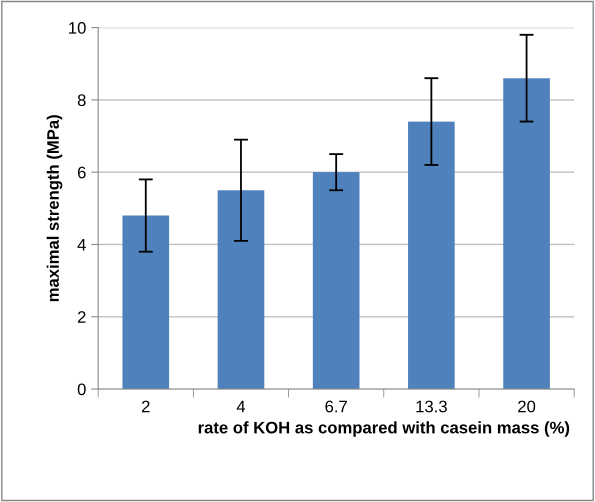 The image size is (595, 502). Describe the element at coordinates (146, 406) in the screenshot. I see `x-tick-label: 2` at that location.